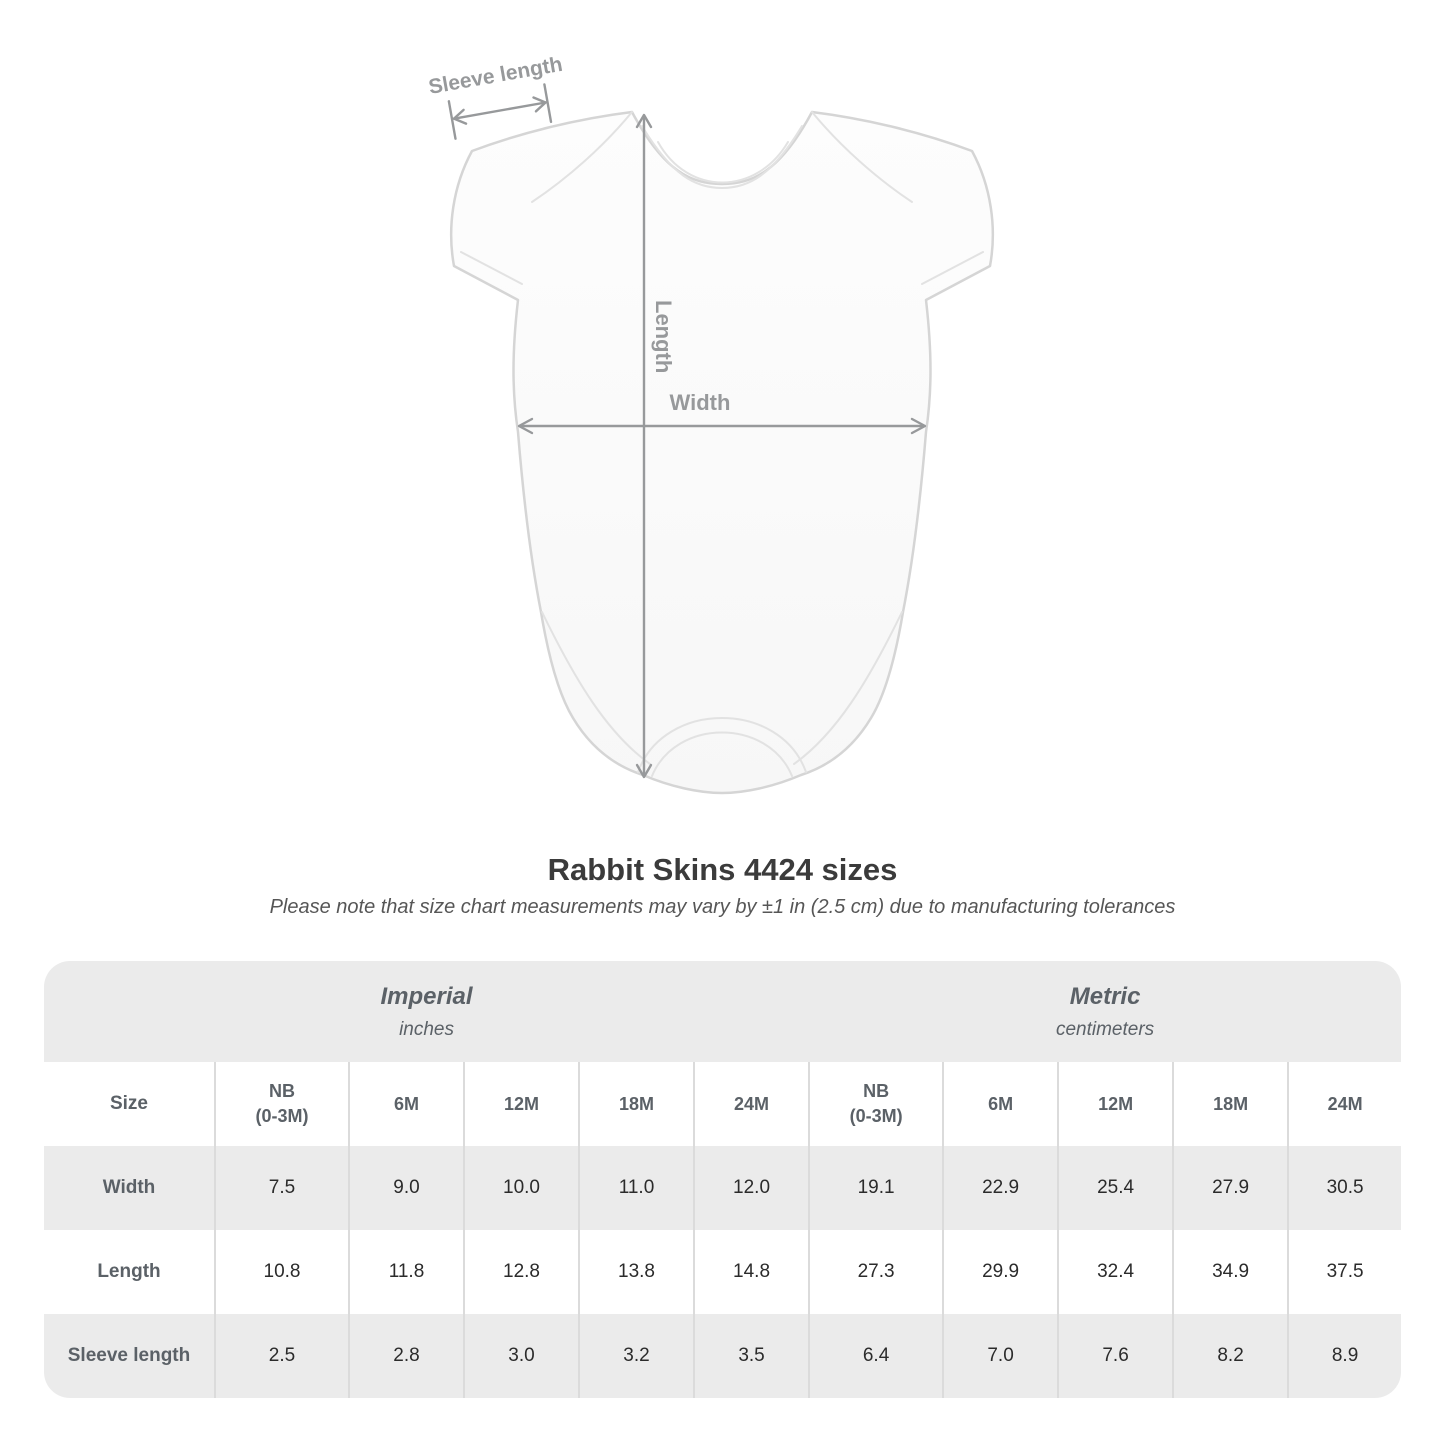  Describe the element at coordinates (1000, 1356) in the screenshot. I see `value-cell: 7.0` at that location.